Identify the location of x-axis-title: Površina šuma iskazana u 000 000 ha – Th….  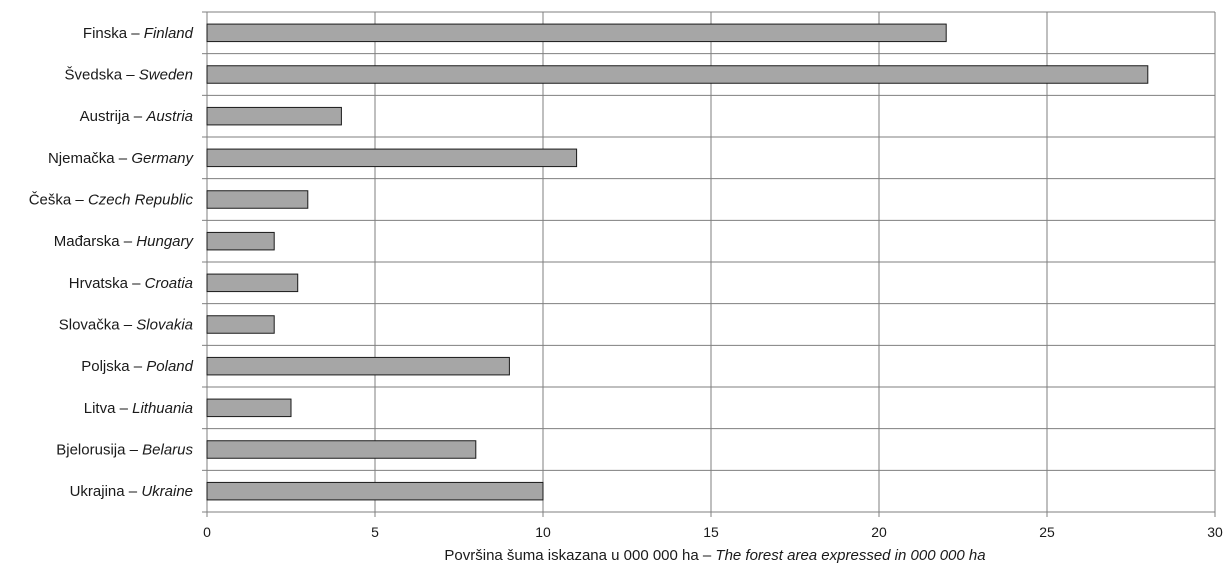
(714, 555).